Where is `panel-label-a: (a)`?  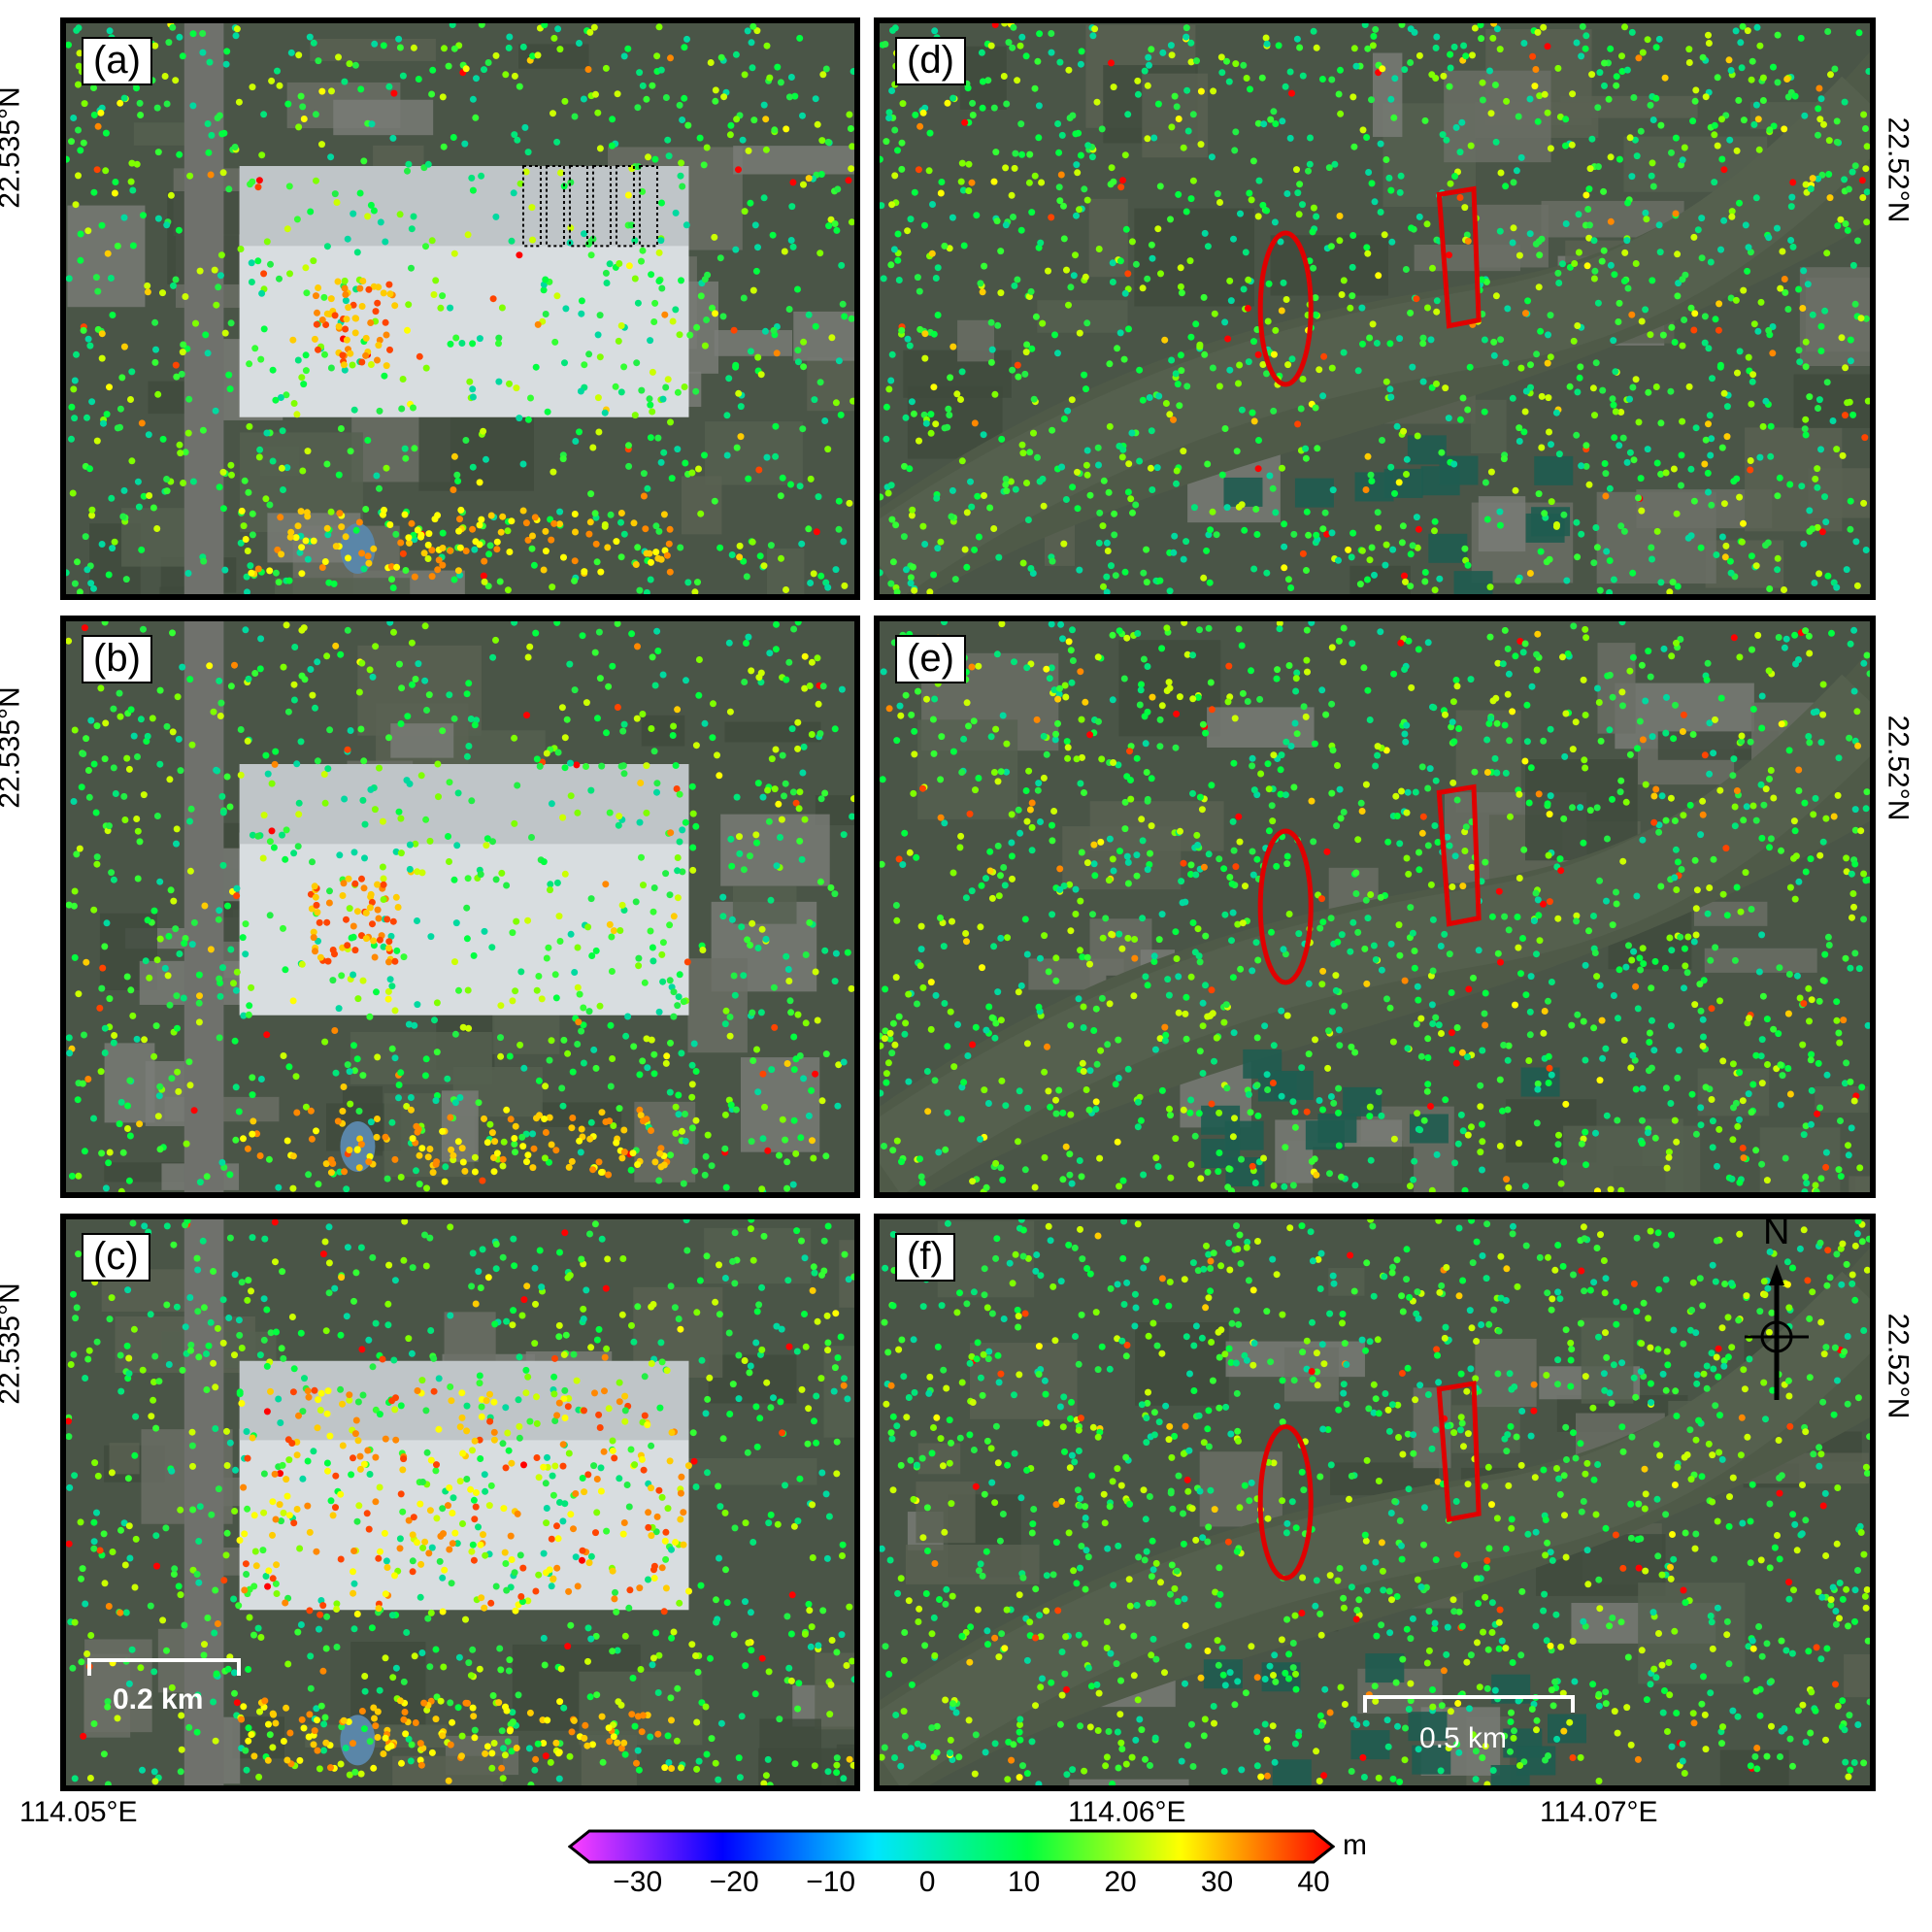
panel-label-a: (a) is located at coordinates (117, 61).